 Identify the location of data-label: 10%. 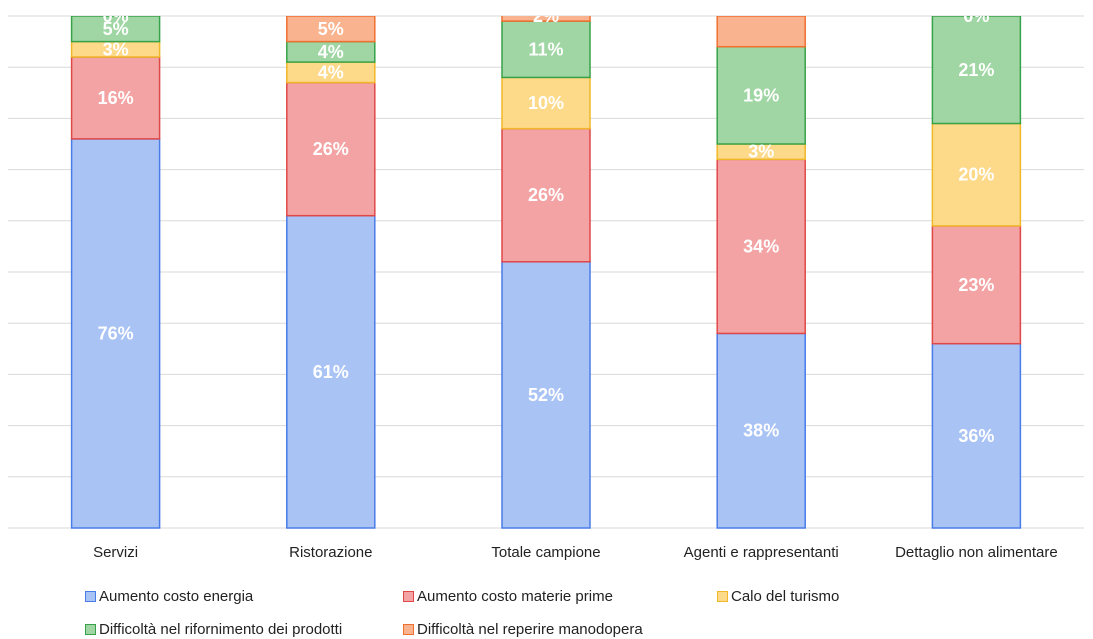
(546, 103).